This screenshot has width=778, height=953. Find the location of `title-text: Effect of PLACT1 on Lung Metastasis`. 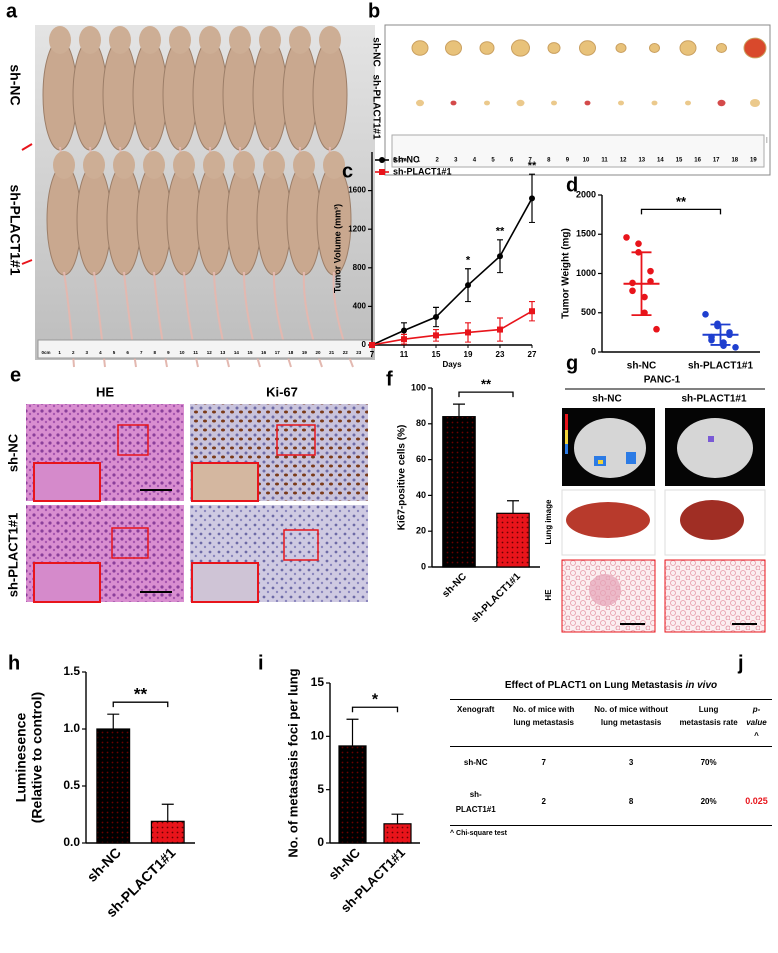

title-text: Effect of PLACT1 on Lung Metastasis is located at coordinates (593, 685).